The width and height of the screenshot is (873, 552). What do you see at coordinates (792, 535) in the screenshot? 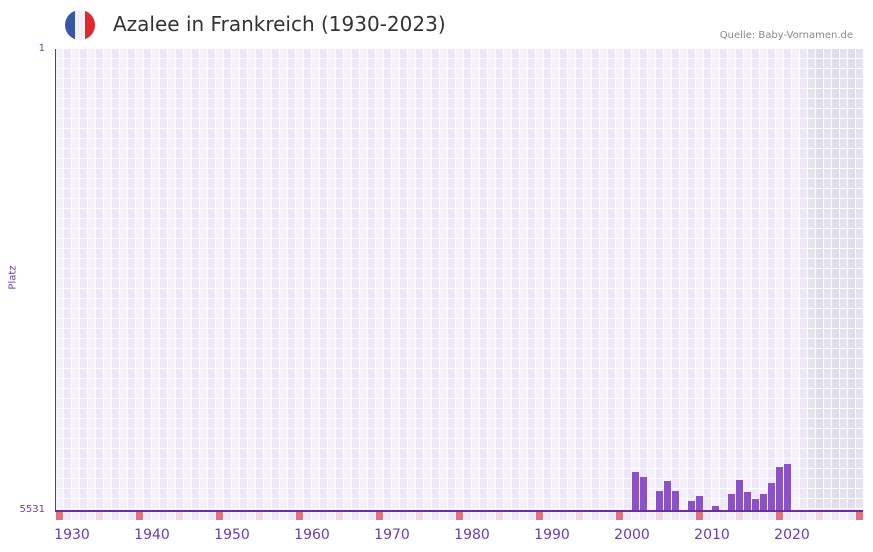
I see `x-tick-2020: 2020` at bounding box center [792, 535].